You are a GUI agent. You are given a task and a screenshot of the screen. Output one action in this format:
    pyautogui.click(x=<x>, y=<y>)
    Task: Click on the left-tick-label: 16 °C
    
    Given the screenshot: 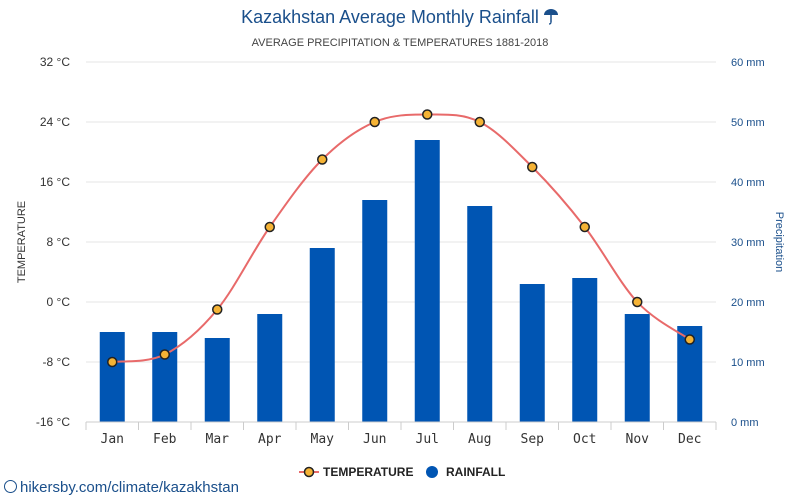 What is the action you would take?
    pyautogui.click(x=55, y=182)
    